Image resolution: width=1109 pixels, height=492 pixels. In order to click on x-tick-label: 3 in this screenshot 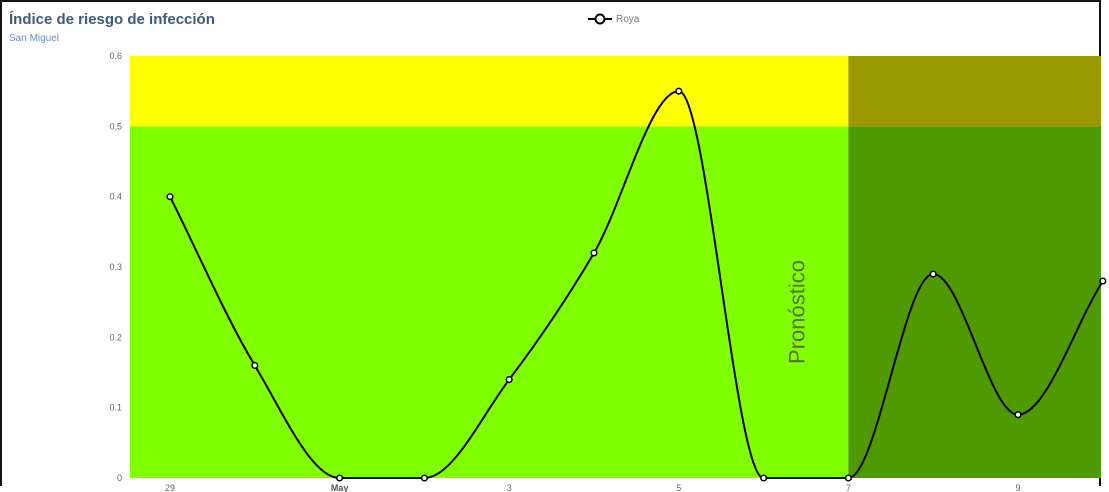, I will do `click(509, 487)`.